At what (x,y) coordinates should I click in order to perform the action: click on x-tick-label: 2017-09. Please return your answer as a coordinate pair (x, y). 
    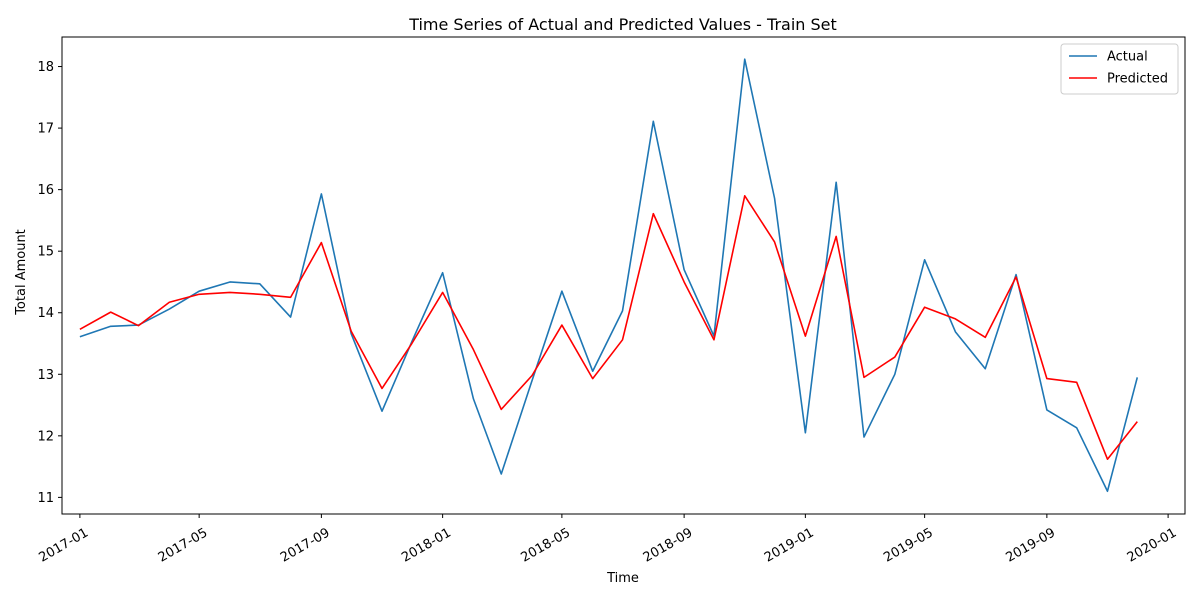
    Looking at the image, I should click on (305, 545).